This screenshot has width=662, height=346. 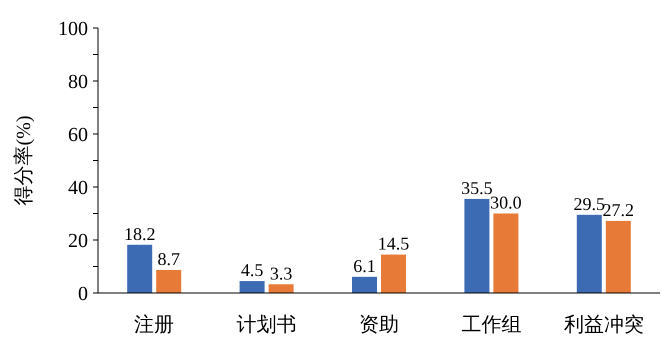 I want to click on y-axis-title: 得分率(%), so click(x=24, y=161).